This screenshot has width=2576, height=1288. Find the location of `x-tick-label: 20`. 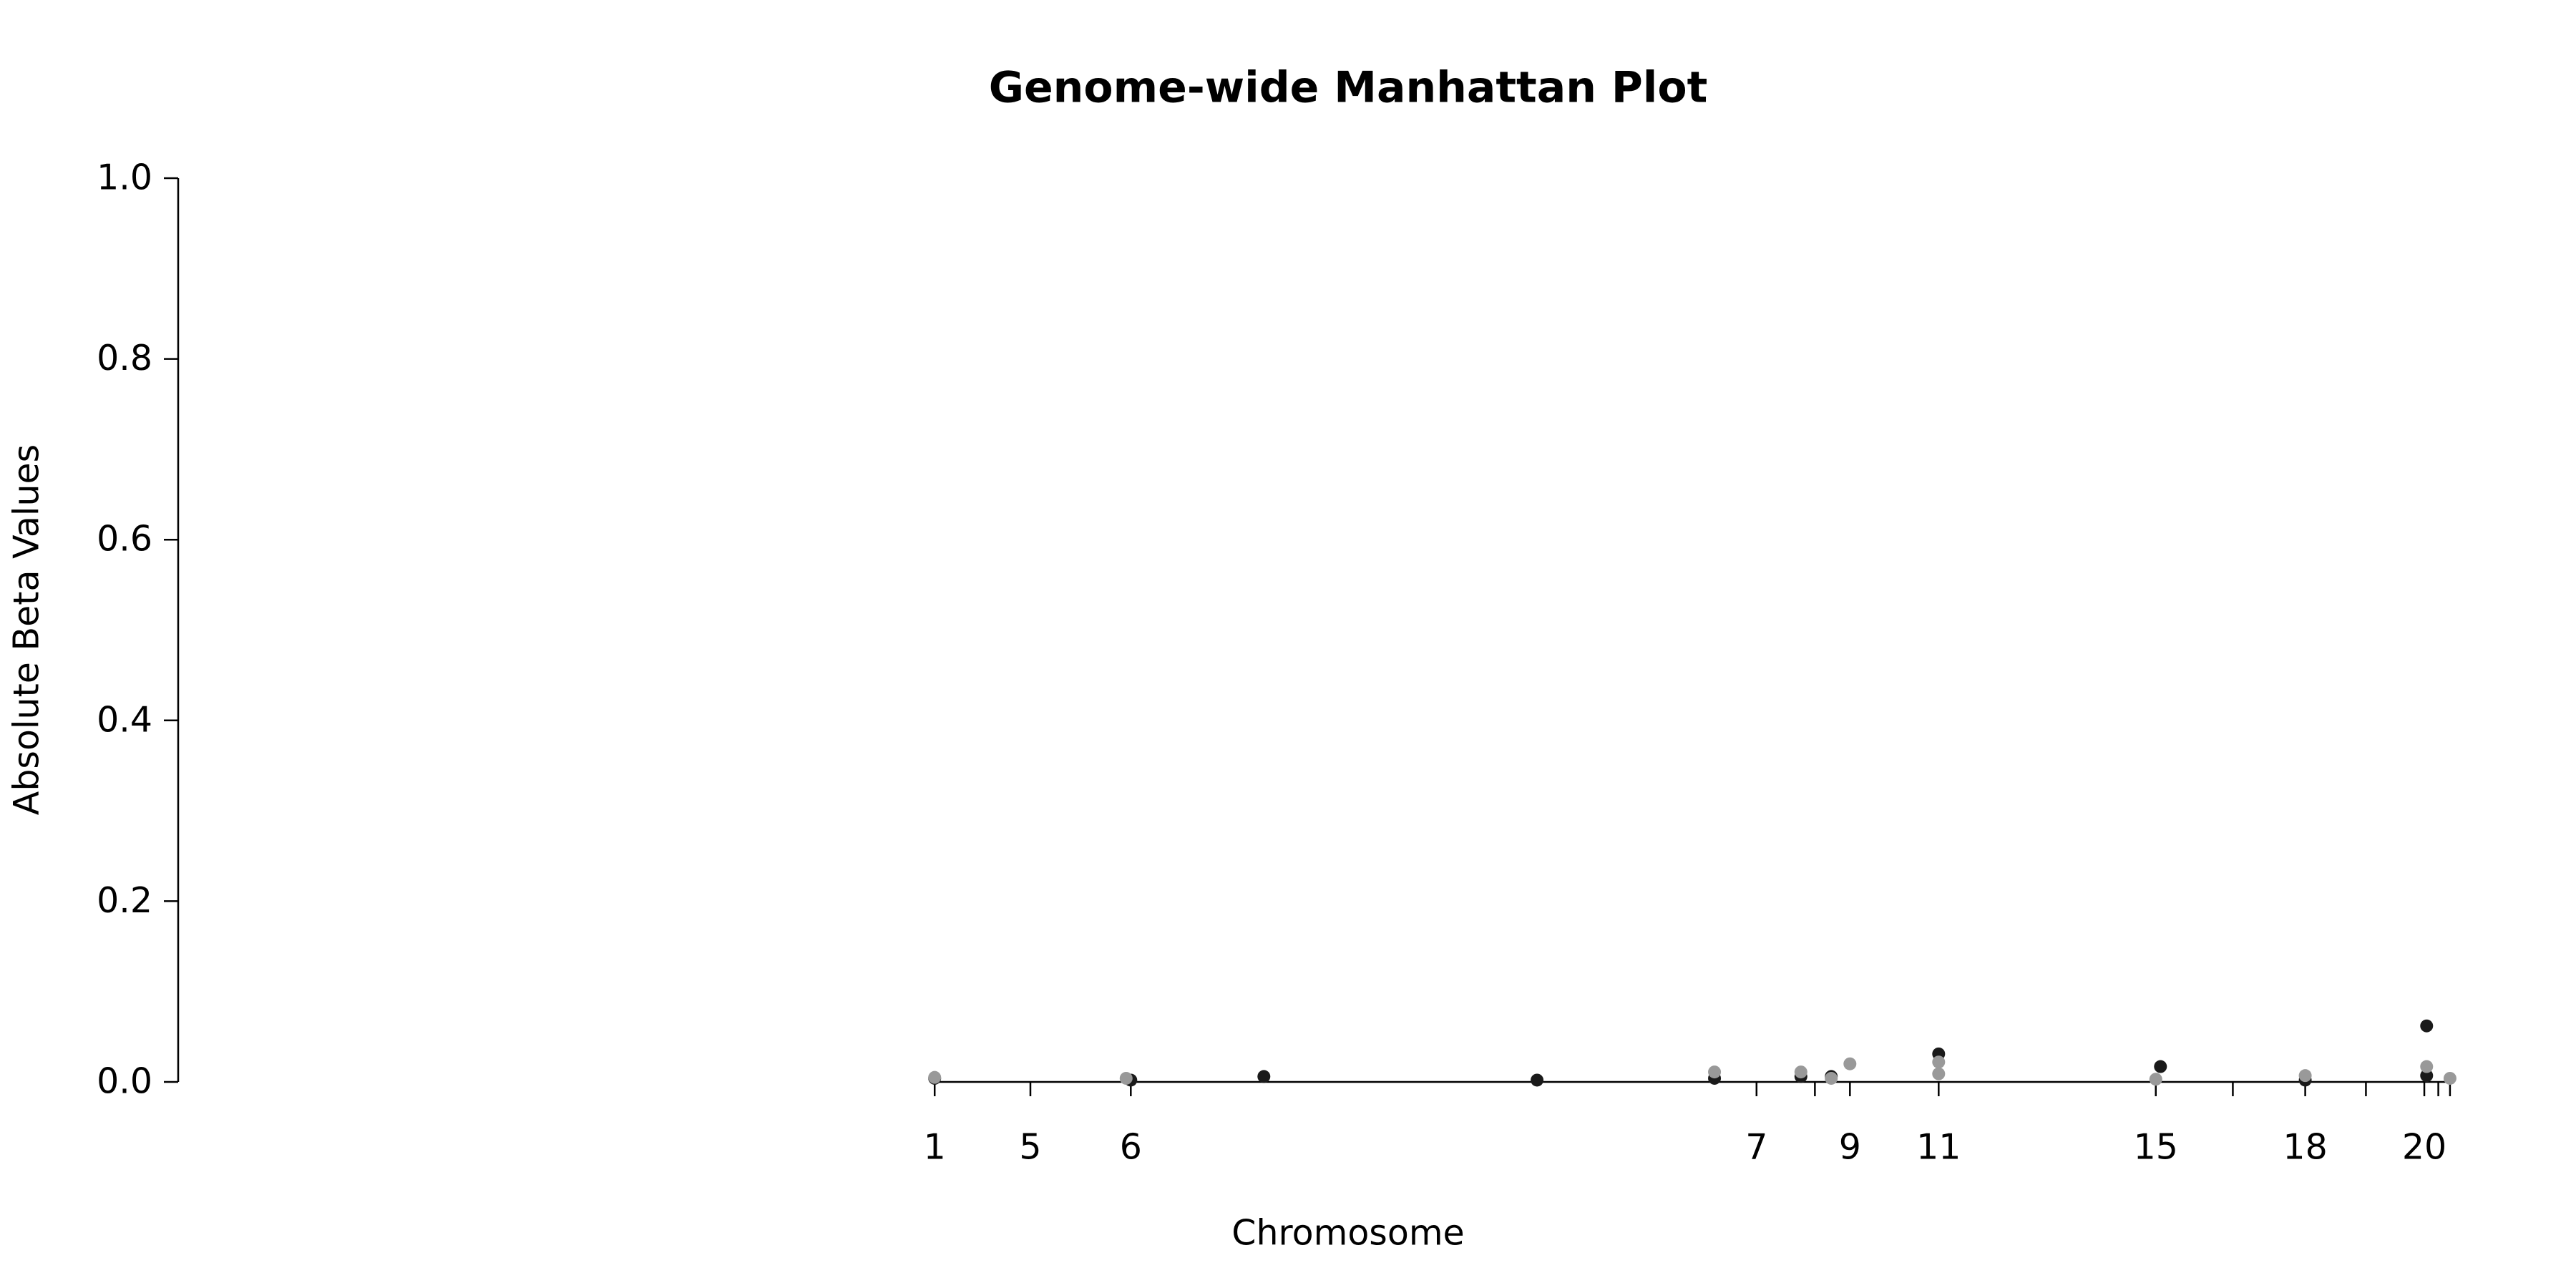

x-tick-label: 20 is located at coordinates (2424, 1147).